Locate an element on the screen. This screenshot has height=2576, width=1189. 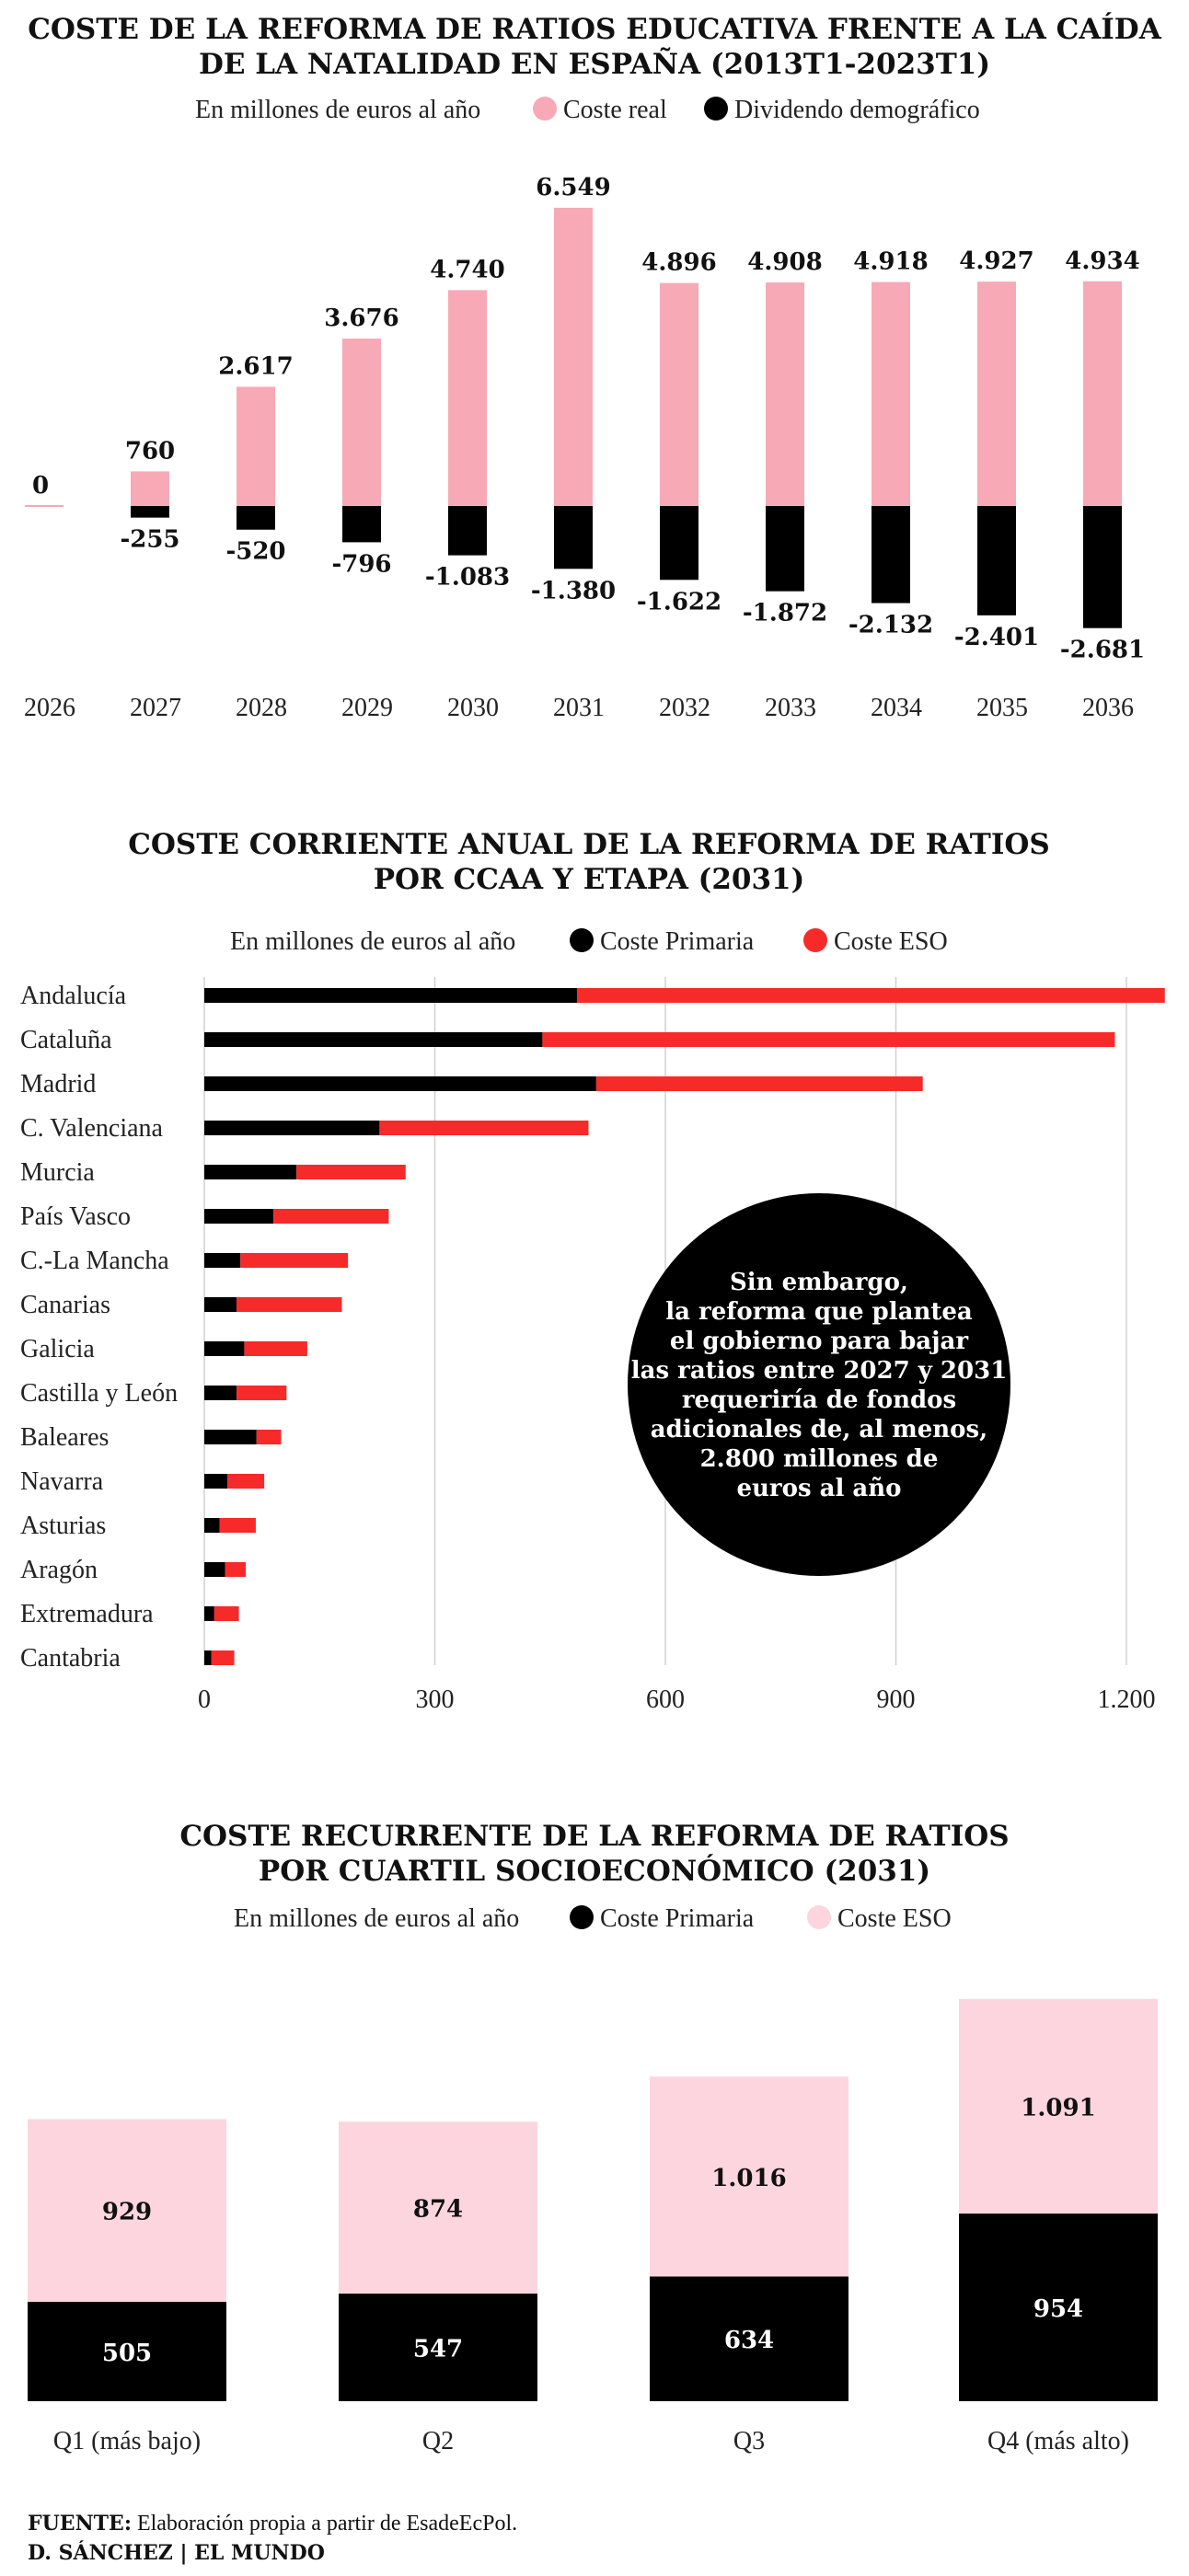
bar-eso-c-valenciana is located at coordinates (484, 1128).